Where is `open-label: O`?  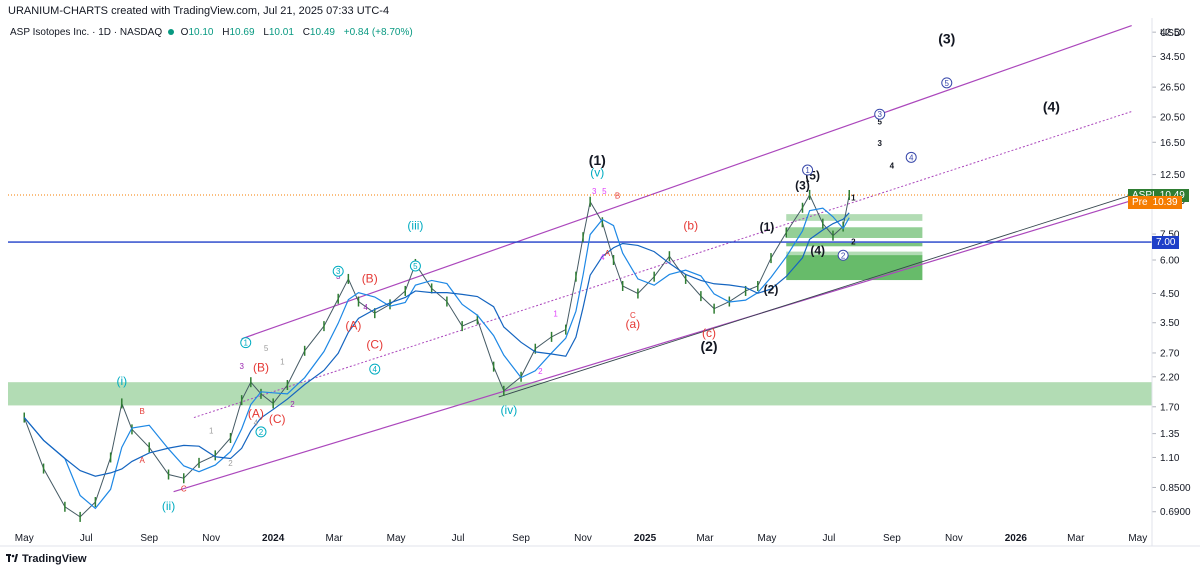
open-label: O is located at coordinates (184, 32).